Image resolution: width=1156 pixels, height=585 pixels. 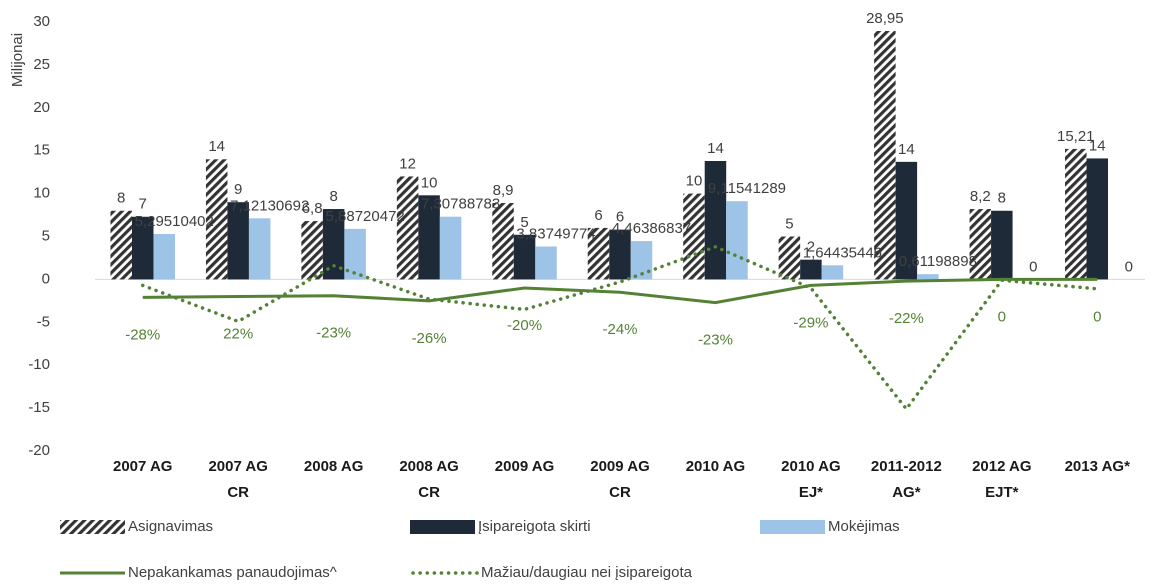 I want to click on data-label: 5,29510402, so click(x=174, y=221).